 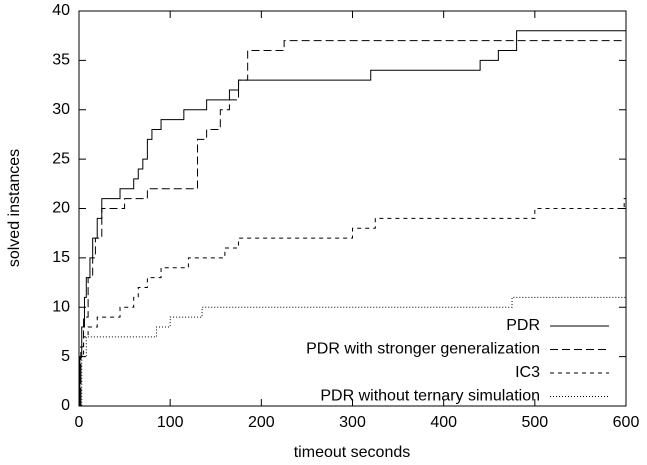 What do you see at coordinates (65, 356) in the screenshot?
I see `y-tick-label: 5` at bounding box center [65, 356].